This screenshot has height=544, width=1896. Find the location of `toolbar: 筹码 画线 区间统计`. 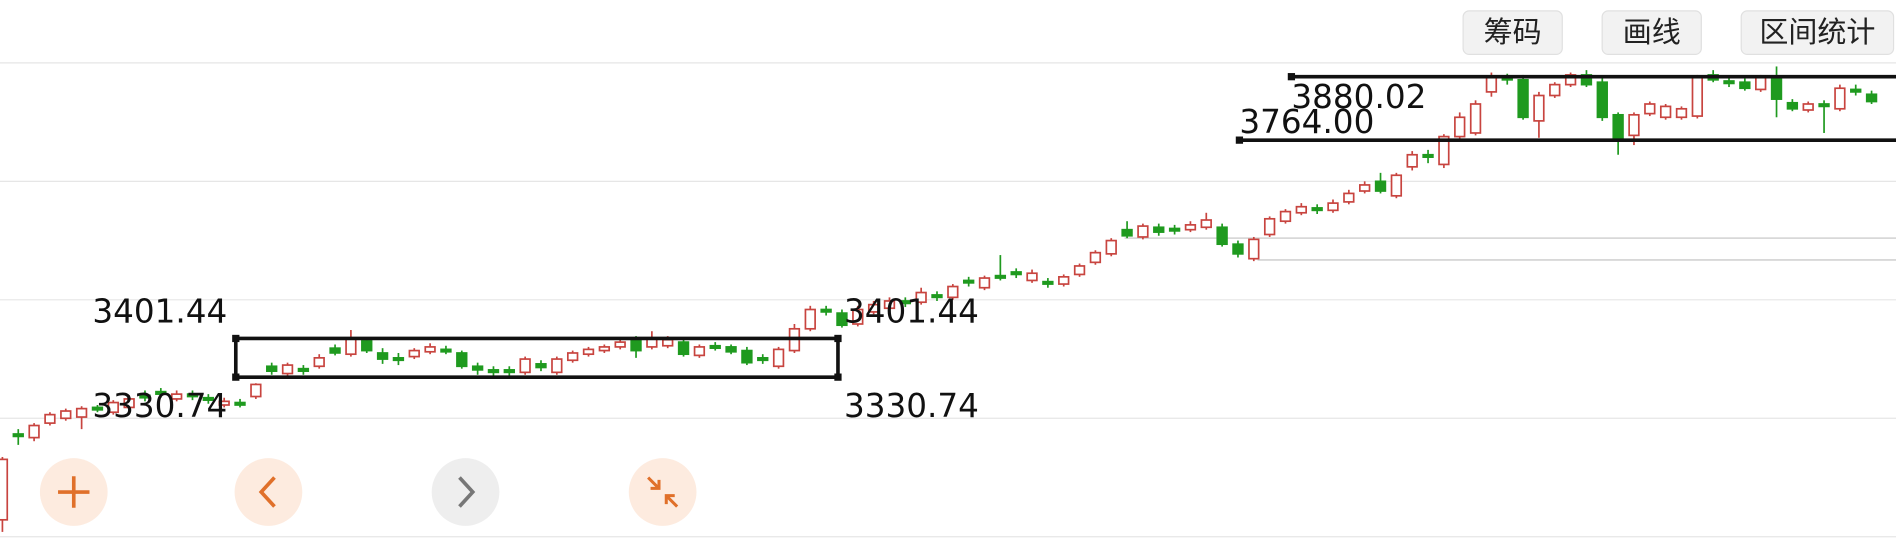

toolbar: 筹码 画线 区间统计 is located at coordinates (1678, 33).